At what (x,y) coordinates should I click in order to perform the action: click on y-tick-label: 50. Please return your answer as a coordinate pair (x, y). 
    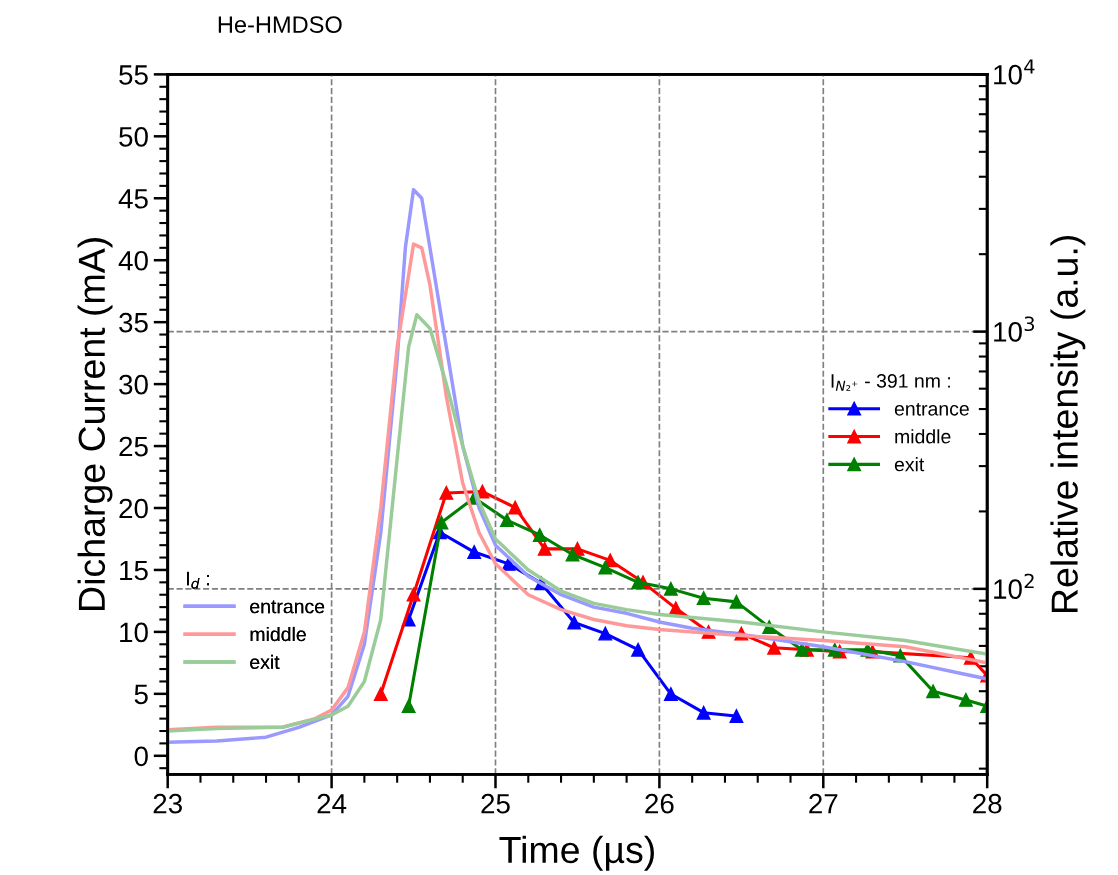
    Looking at the image, I should click on (133, 136).